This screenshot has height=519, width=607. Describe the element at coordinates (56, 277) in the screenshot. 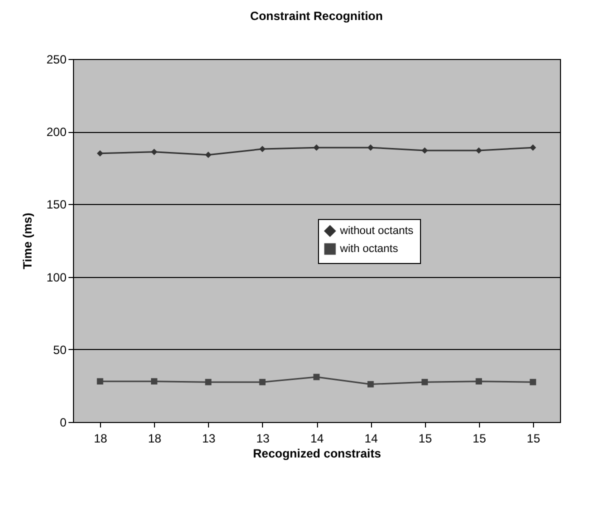

I see `y-tick-label: 100` at that location.